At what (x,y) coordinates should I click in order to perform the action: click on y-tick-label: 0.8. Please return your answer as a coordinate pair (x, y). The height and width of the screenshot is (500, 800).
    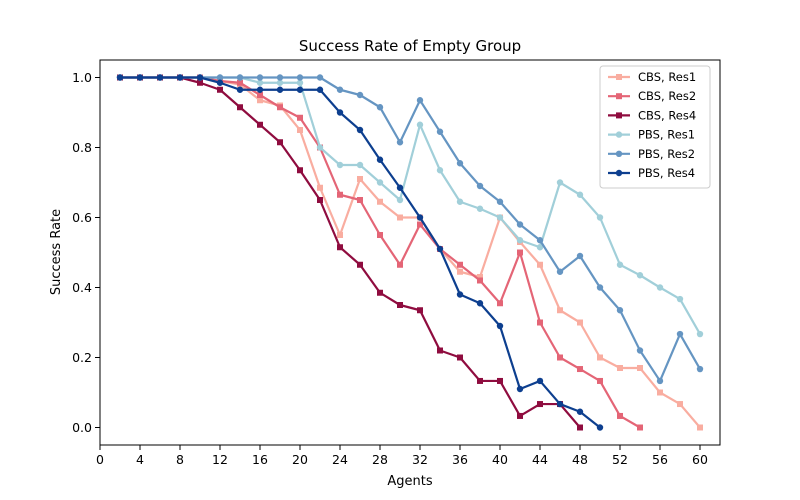
    Looking at the image, I should click on (82, 147).